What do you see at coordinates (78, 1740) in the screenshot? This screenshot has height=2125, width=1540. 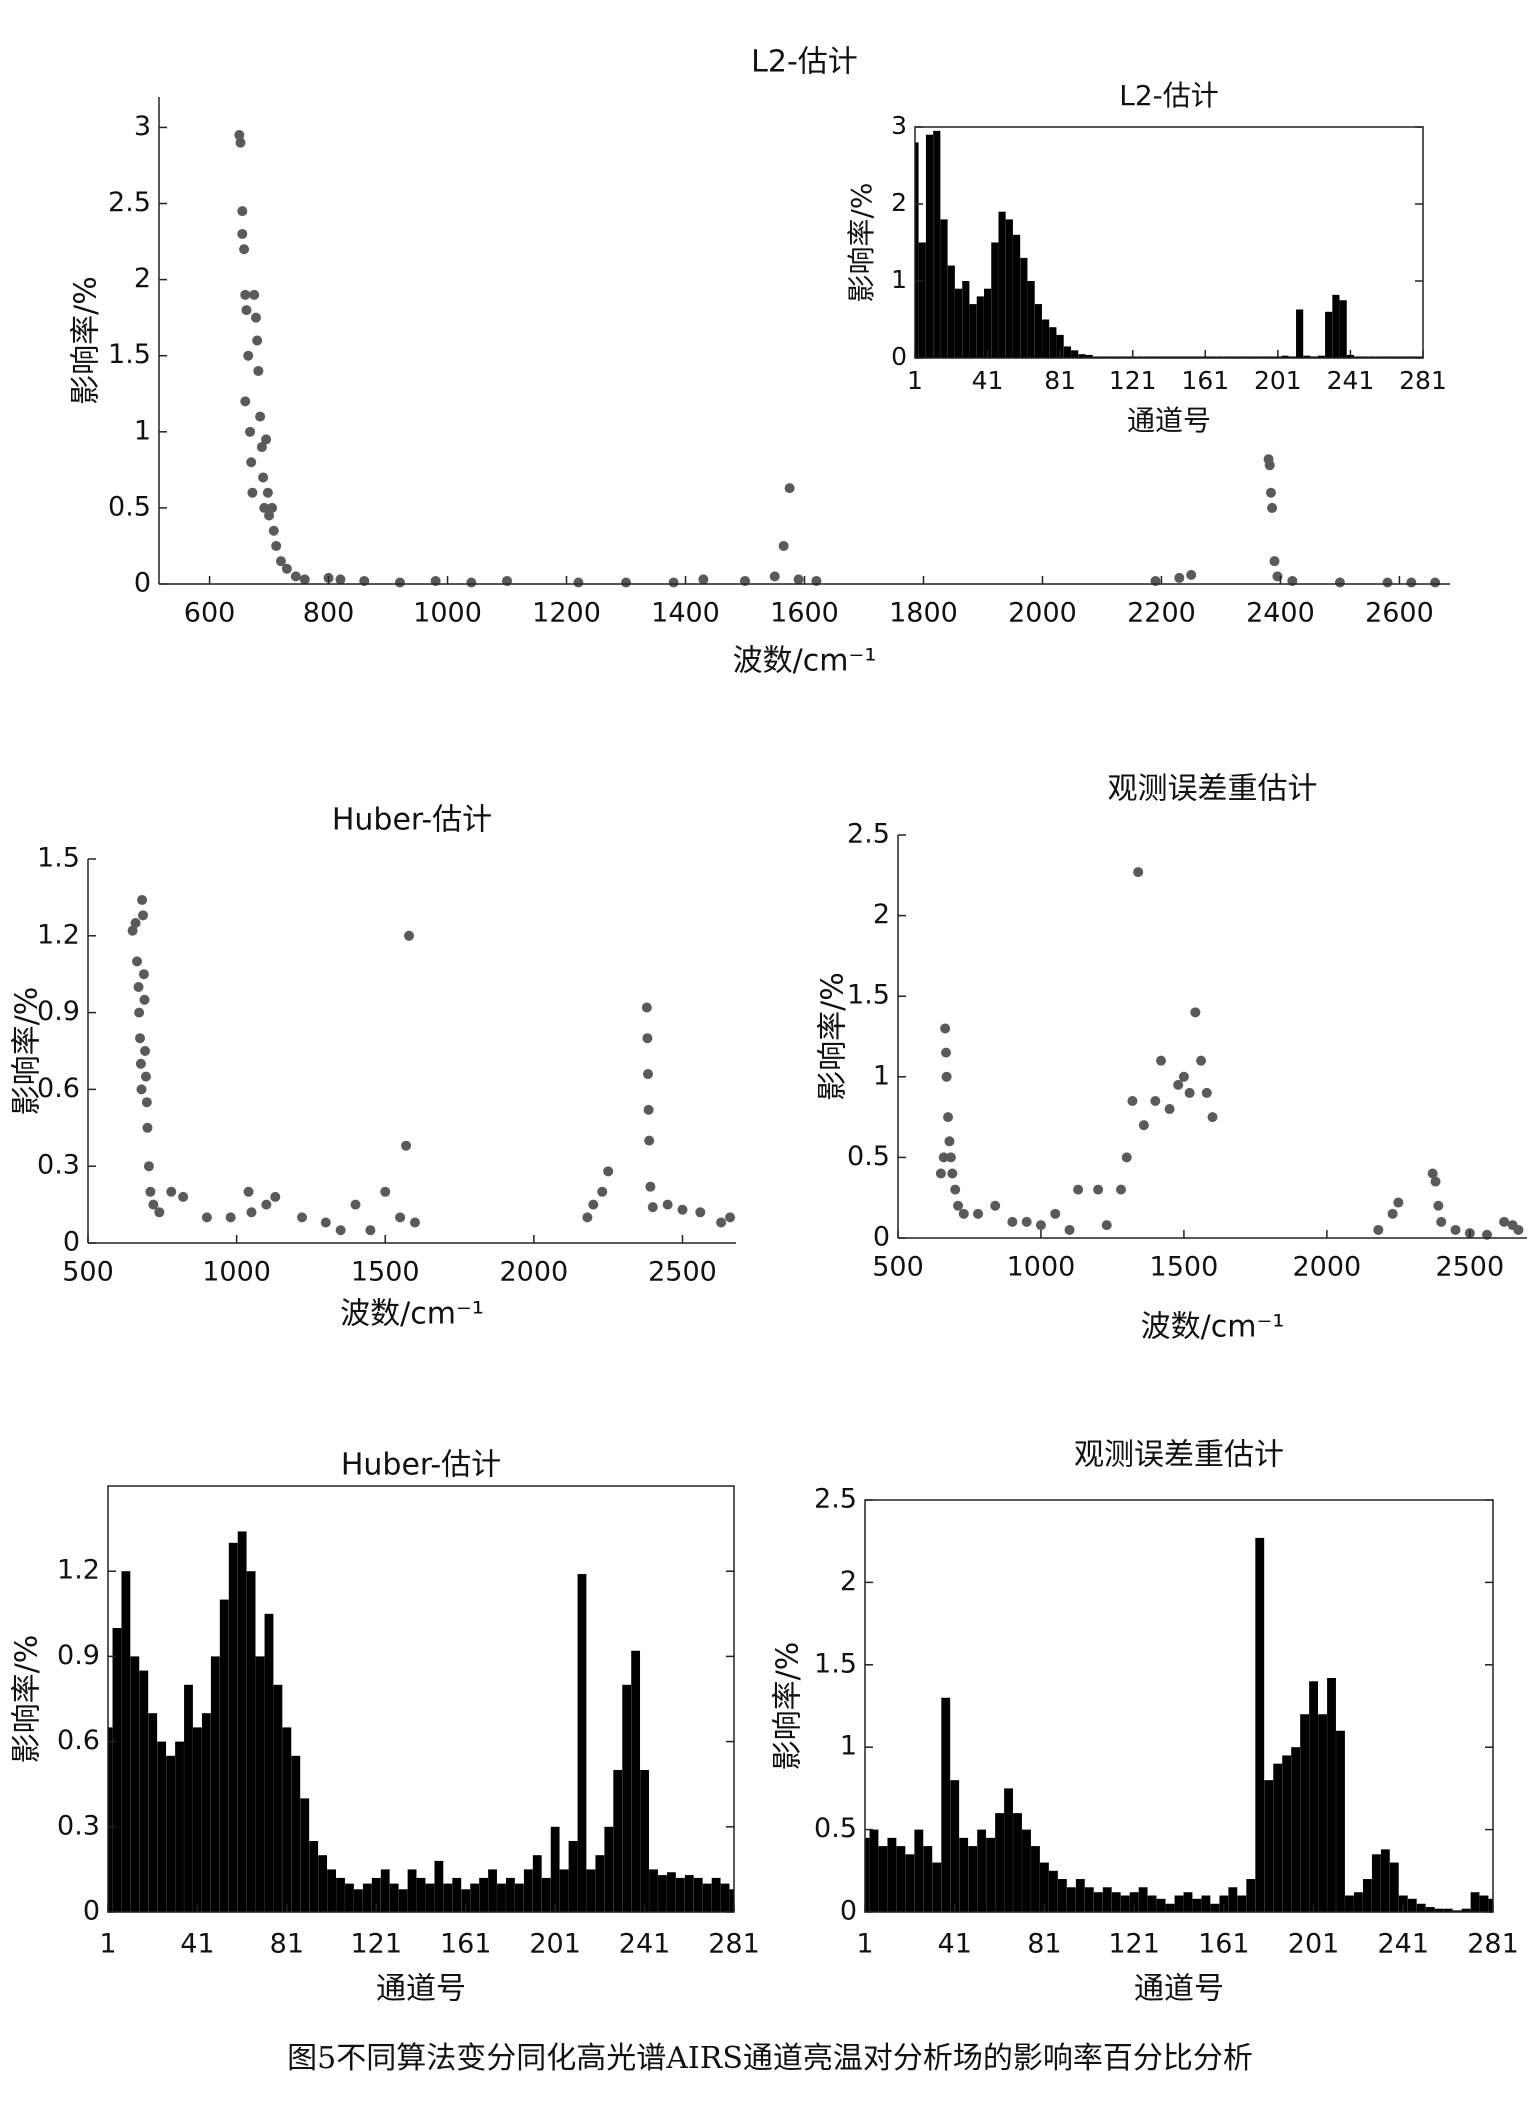 I see `y-tick-label: 0.6` at bounding box center [78, 1740].